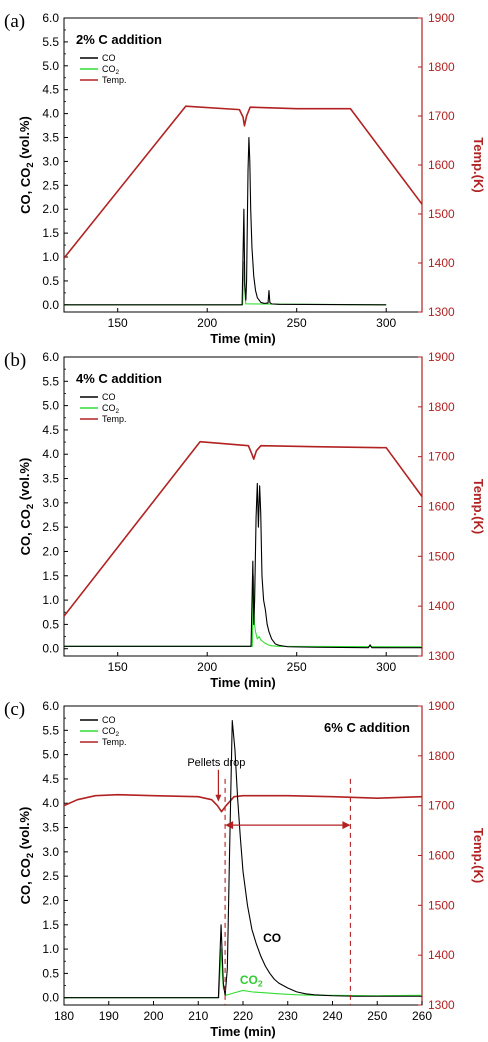  What do you see at coordinates (50, 257) in the screenshot?
I see `ytick-label: 1.0` at bounding box center [50, 257].